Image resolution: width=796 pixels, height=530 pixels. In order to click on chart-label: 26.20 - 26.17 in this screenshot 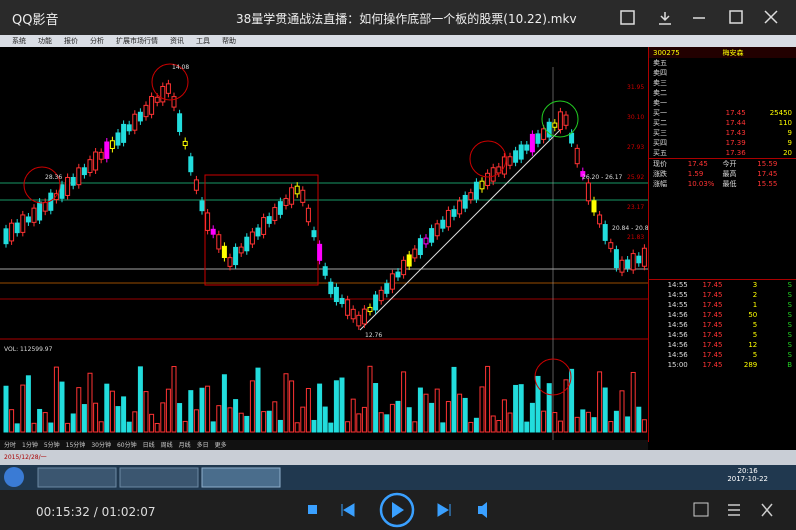, I will do `click(602, 177)`.